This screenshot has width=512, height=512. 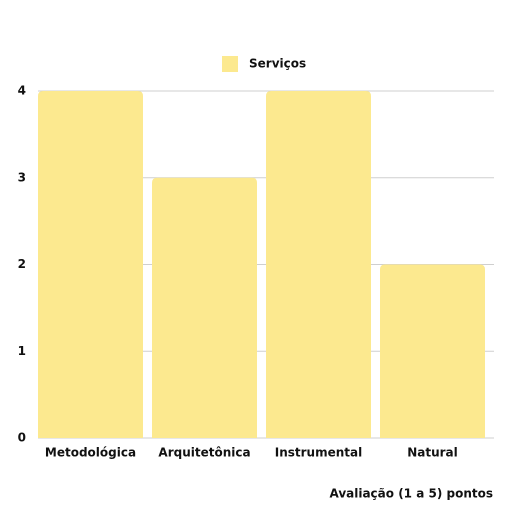 What do you see at coordinates (277, 64) in the screenshot?
I see `legend-label: Serviços` at bounding box center [277, 64].